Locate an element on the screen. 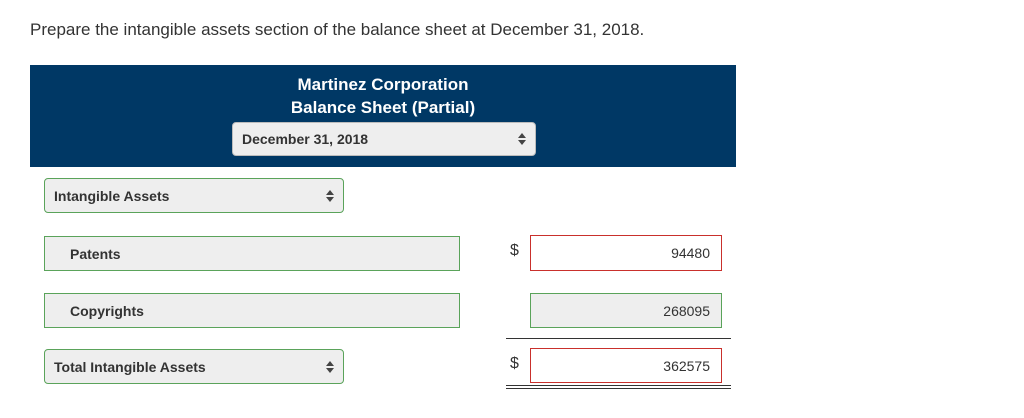 This screenshot has height=418, width=1024. total-double-rule-top is located at coordinates (618, 385).